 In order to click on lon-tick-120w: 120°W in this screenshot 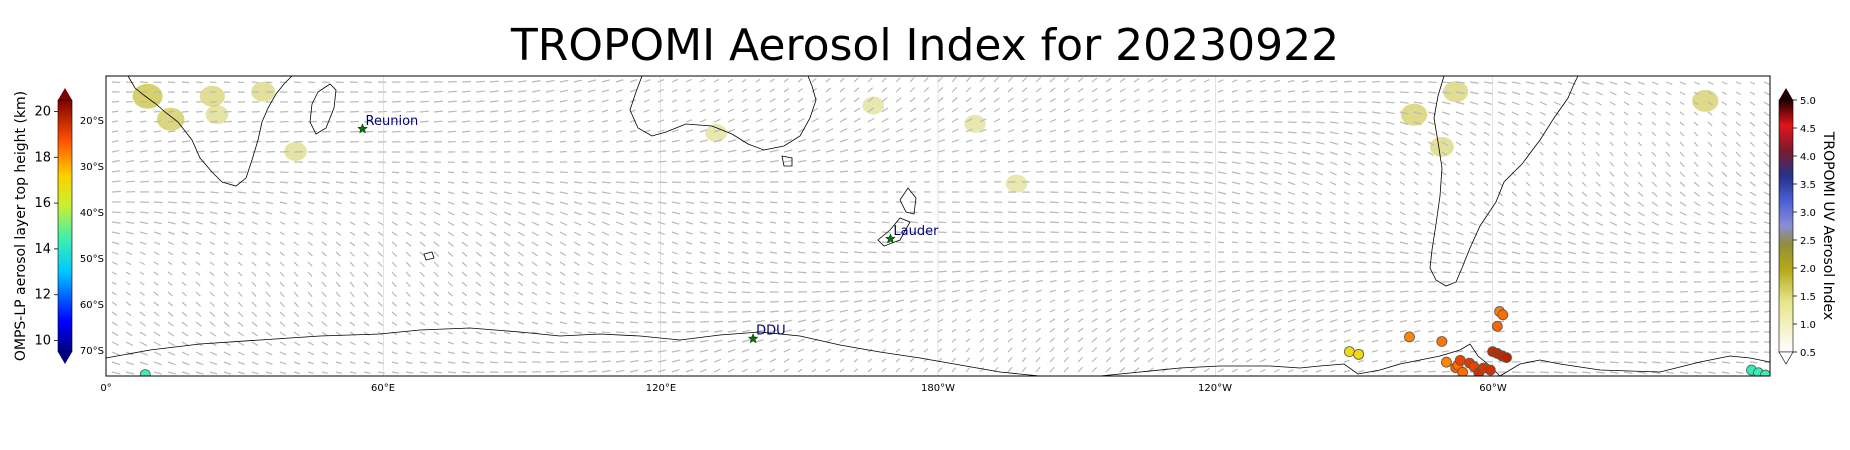, I will do `click(1215, 388)`.